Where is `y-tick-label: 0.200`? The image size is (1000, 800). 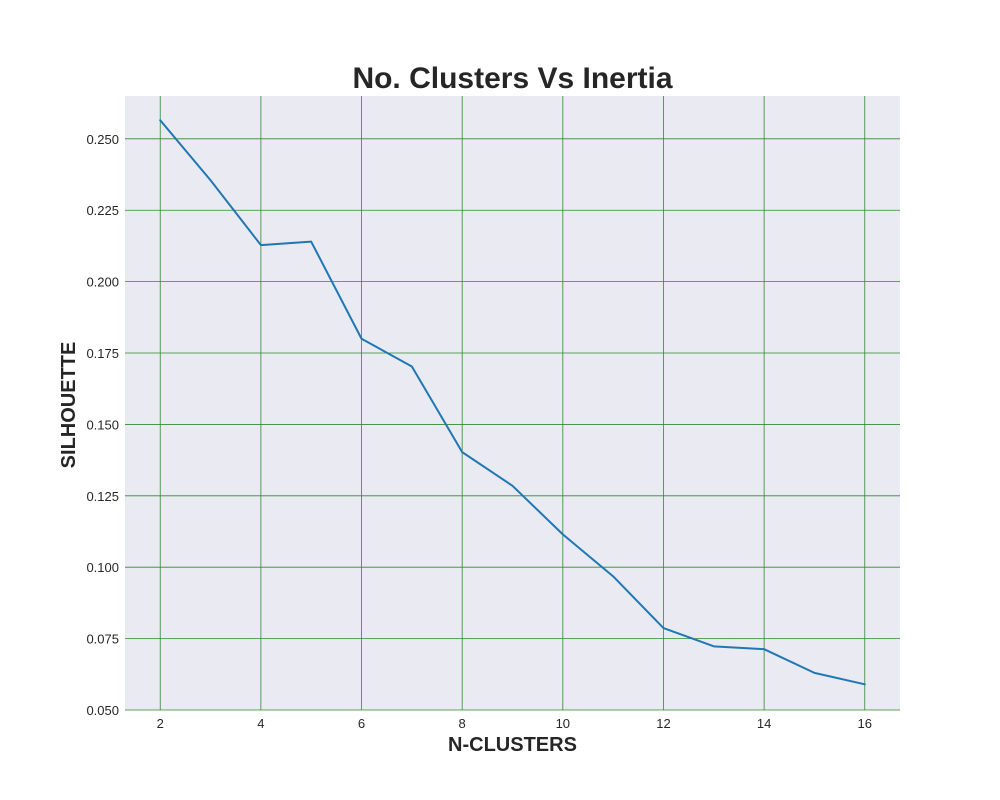 y-tick-label: 0.200 is located at coordinates (102, 282).